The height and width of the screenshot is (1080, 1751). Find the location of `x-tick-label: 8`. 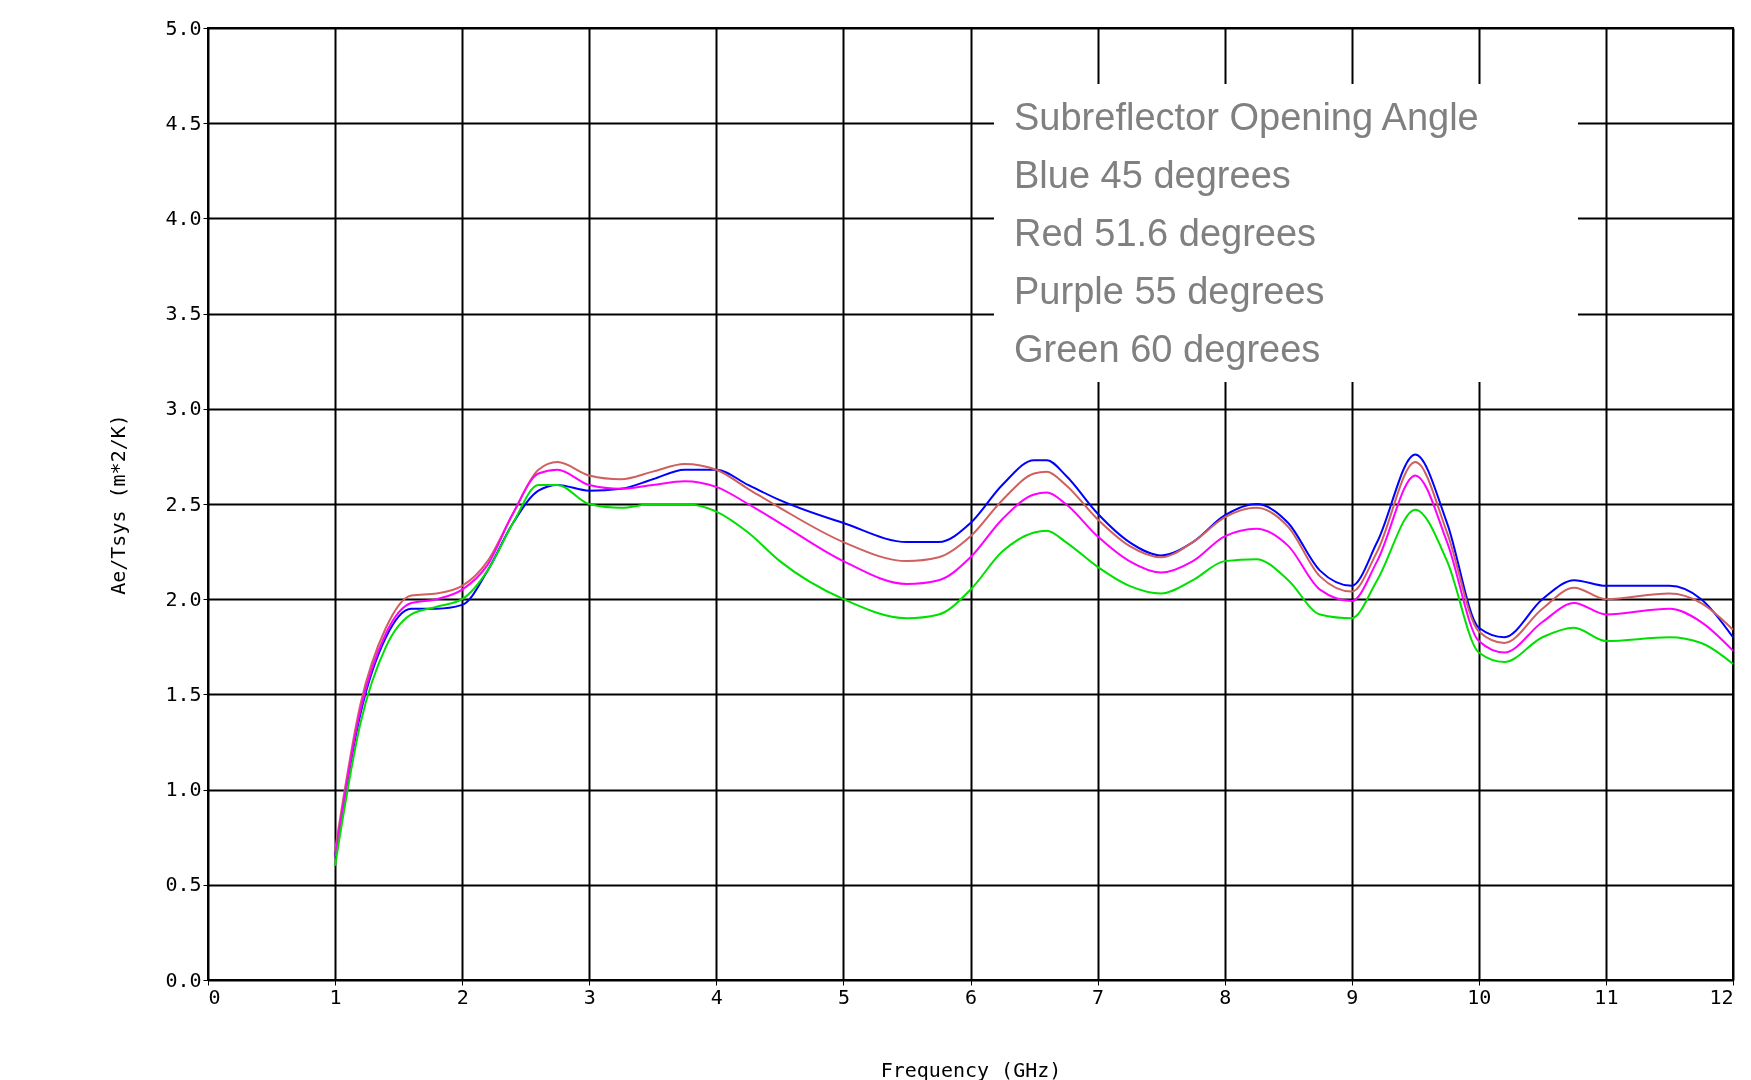

x-tick-label: 8 is located at coordinates (1225, 996).